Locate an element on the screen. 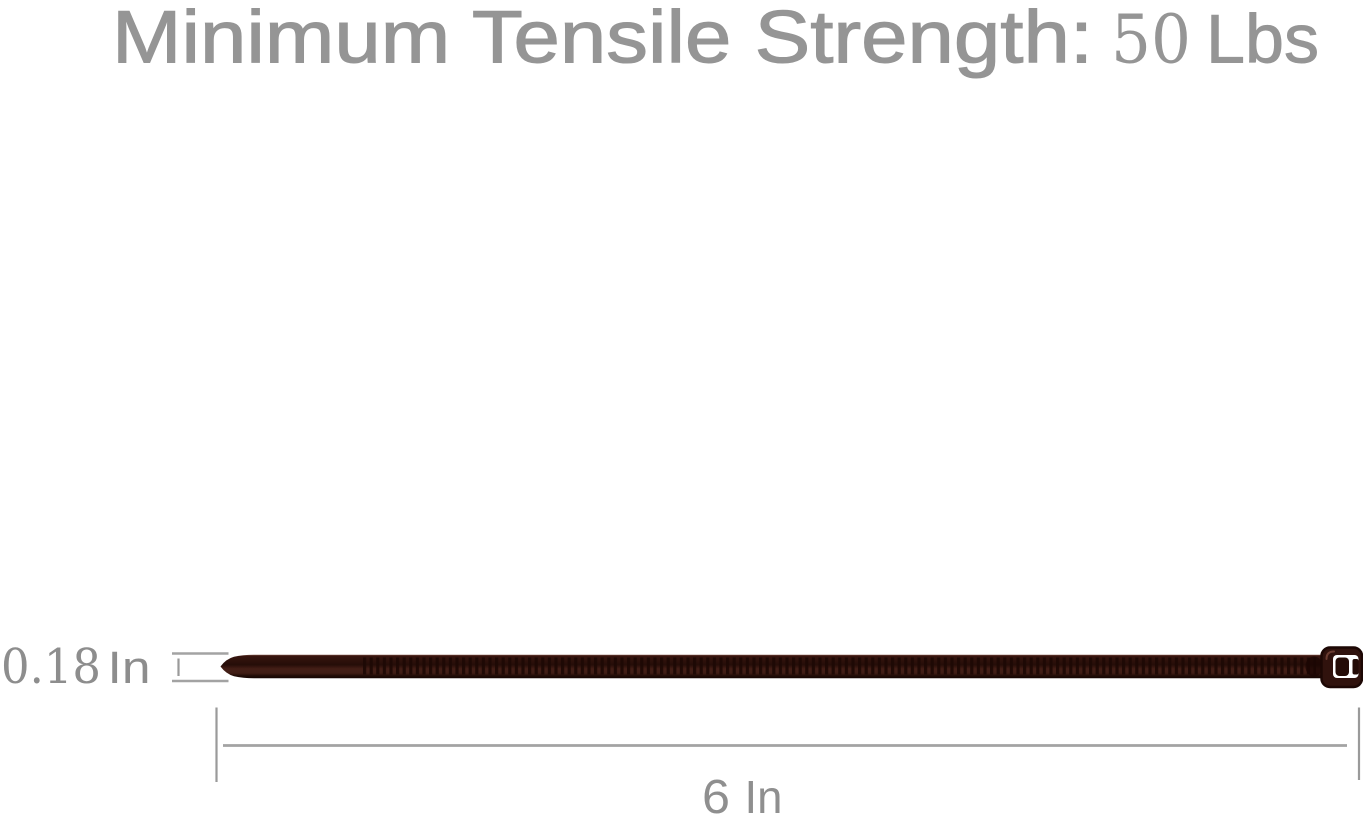 The image size is (1363, 817). title: Minimum Tensile Strength: 50 Lbs is located at coordinates (715, 39).